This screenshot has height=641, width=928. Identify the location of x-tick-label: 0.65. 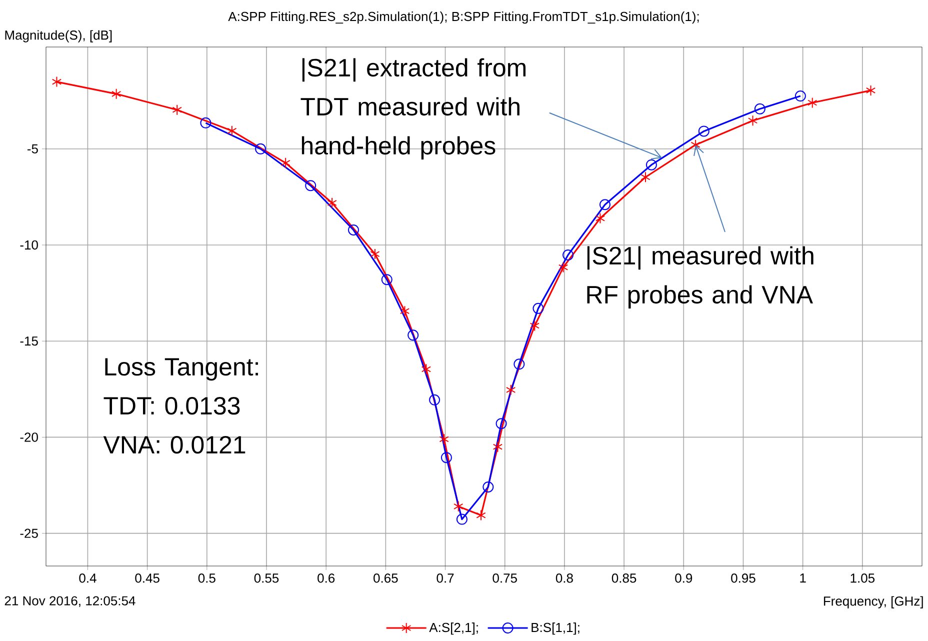
(386, 578).